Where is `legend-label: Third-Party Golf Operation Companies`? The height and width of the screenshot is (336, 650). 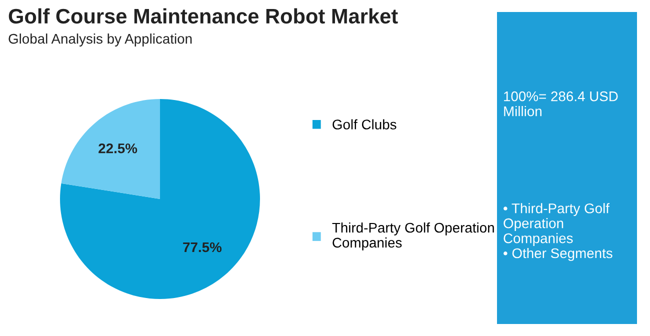 legend-label: Third-Party Golf Operation Companies is located at coordinates (413, 236).